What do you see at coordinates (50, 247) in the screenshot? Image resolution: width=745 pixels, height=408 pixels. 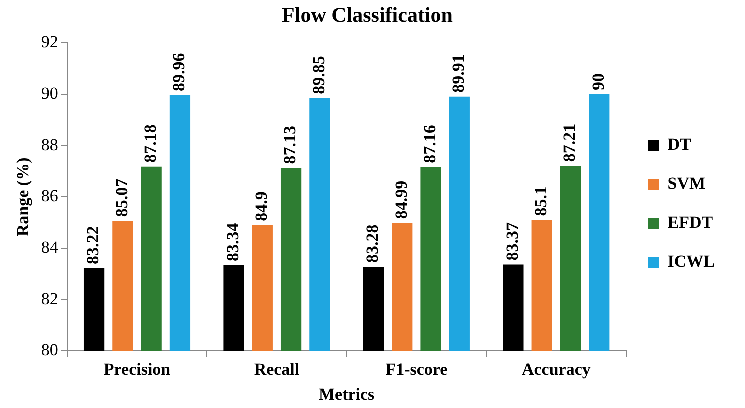 I see `y-tick-label: 84` at bounding box center [50, 247].